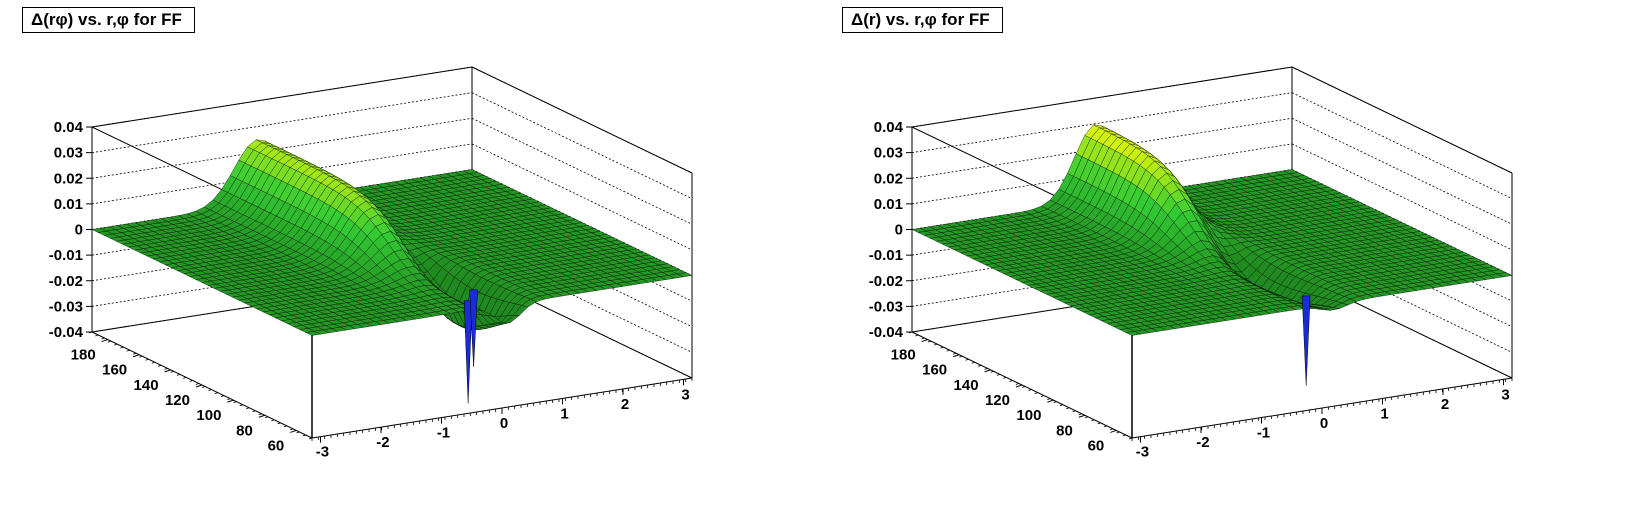  What do you see at coordinates (392, 237) in the screenshot?
I see `surface-mesh` at bounding box center [392, 237].